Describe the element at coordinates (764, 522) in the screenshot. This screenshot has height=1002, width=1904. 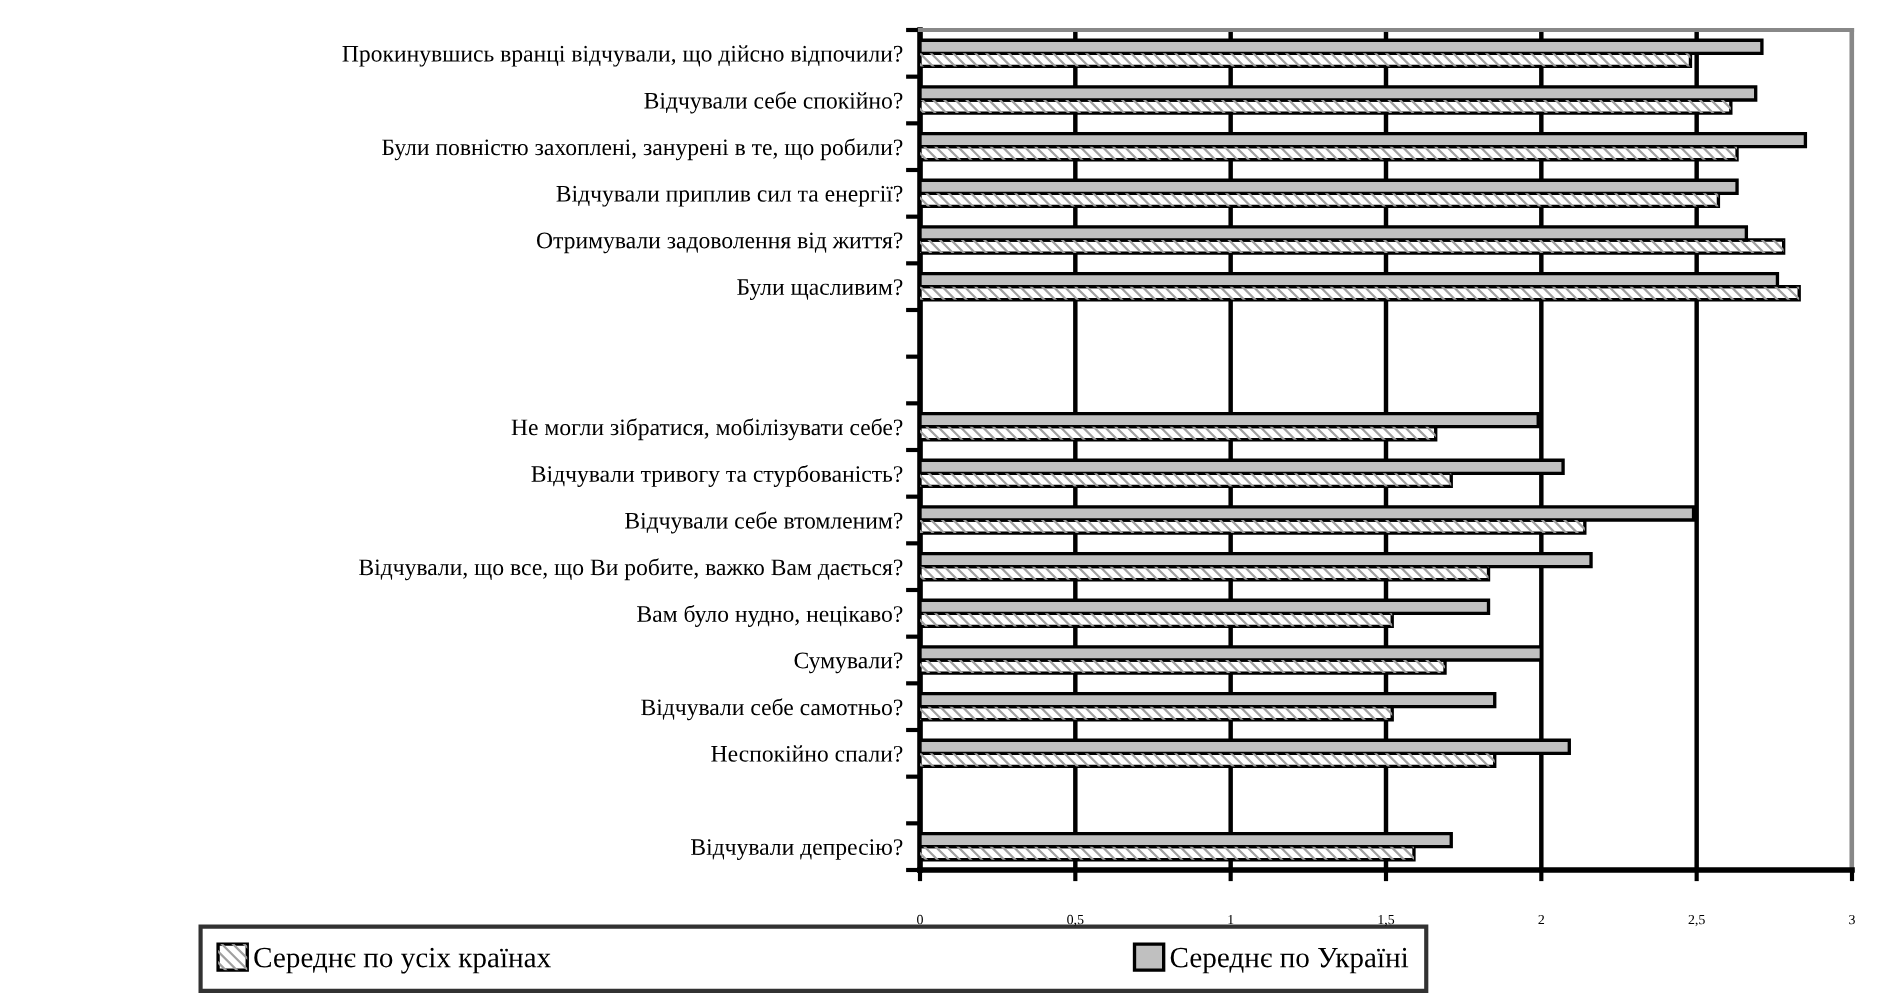
I see `y-tick-label: Відчували себе втомленим?` at that location.